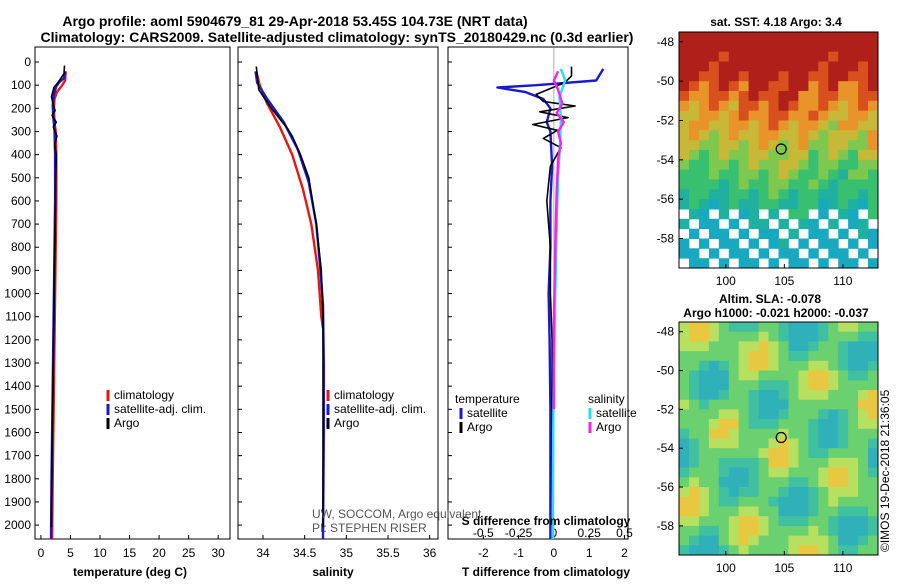  Describe the element at coordinates (289, 297) in the screenshot. I see `series-line-argo` at that location.